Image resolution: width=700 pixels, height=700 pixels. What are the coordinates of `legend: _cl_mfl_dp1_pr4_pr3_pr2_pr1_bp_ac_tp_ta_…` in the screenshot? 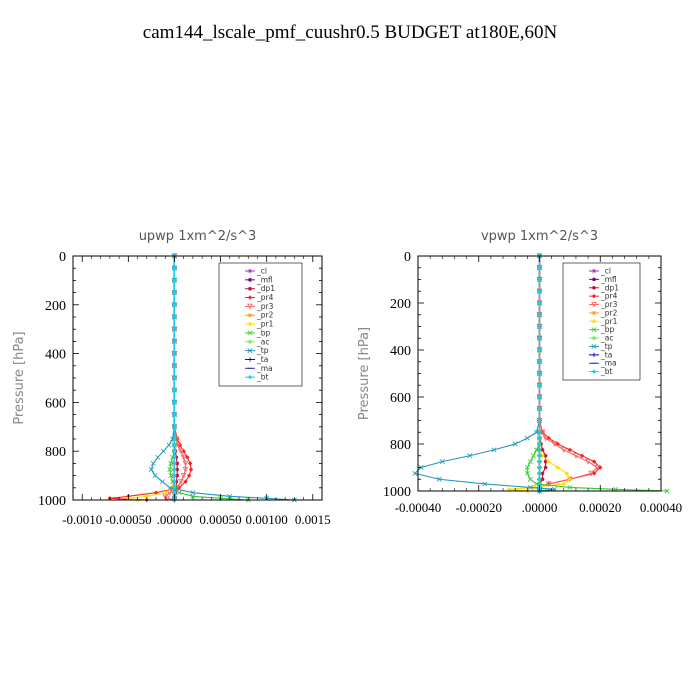 It's located at (260, 324).